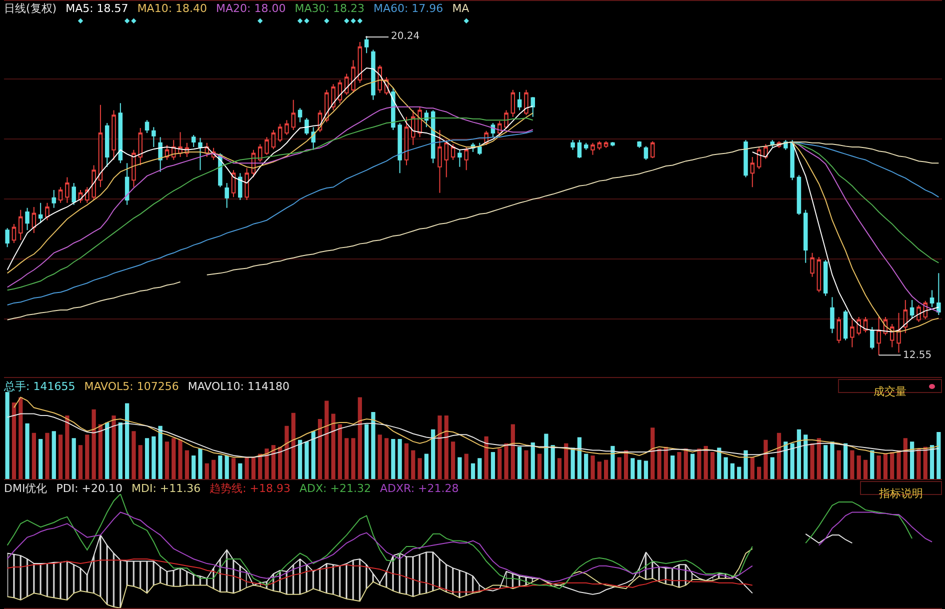 The width and height of the screenshot is (945, 609). Describe the element at coordinates (408, 8) in the screenshot. I see `text: MA60: 17.96` at that location.